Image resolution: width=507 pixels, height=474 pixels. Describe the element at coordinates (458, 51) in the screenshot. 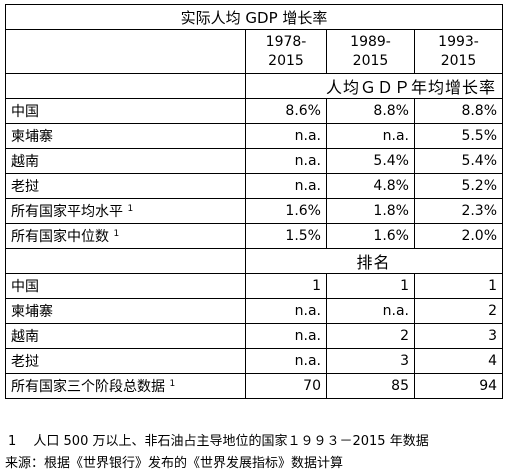

I see `period-header-3: 1993- 2015` at that location.